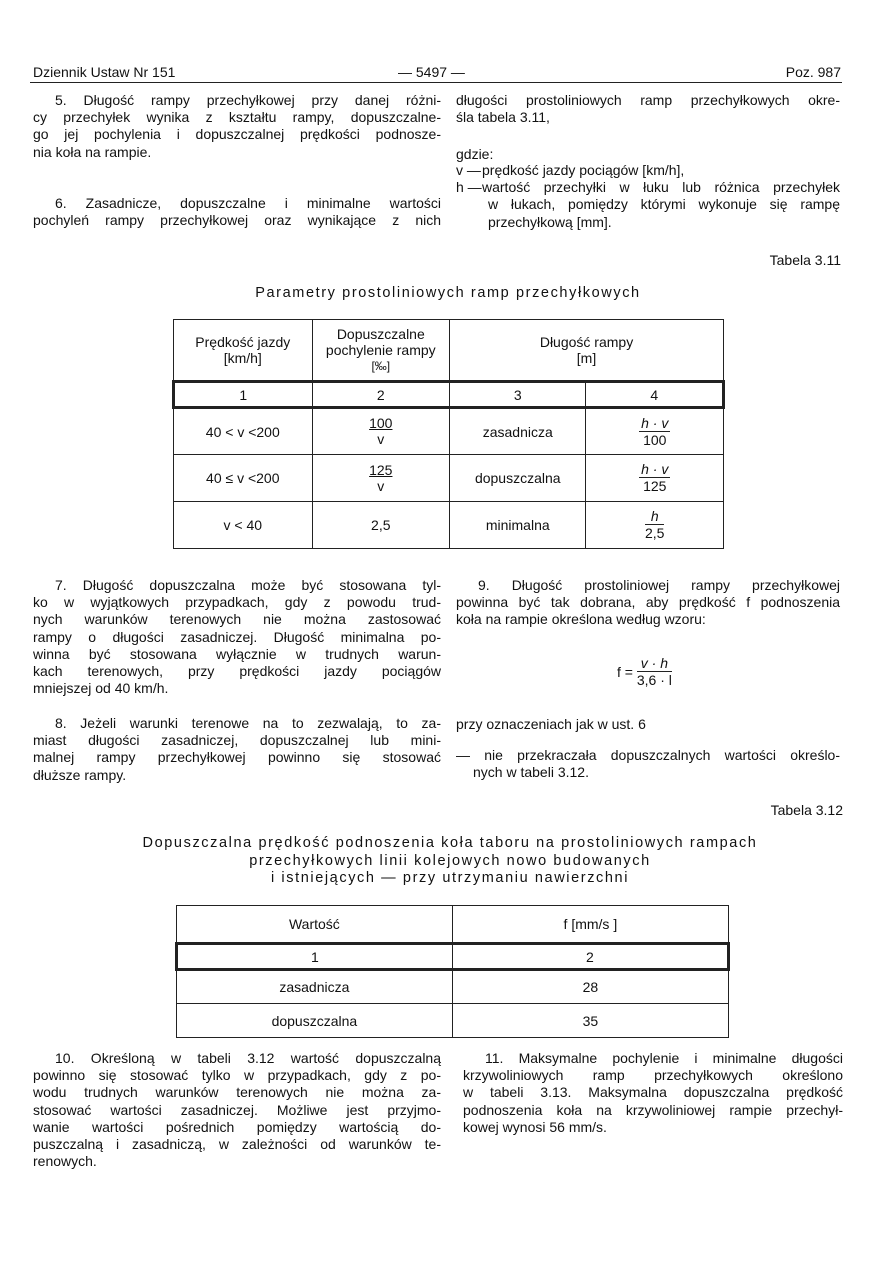 This screenshot has height=1263, width=893. I want to click on text-line: nia koła na rampie., so click(92, 151).